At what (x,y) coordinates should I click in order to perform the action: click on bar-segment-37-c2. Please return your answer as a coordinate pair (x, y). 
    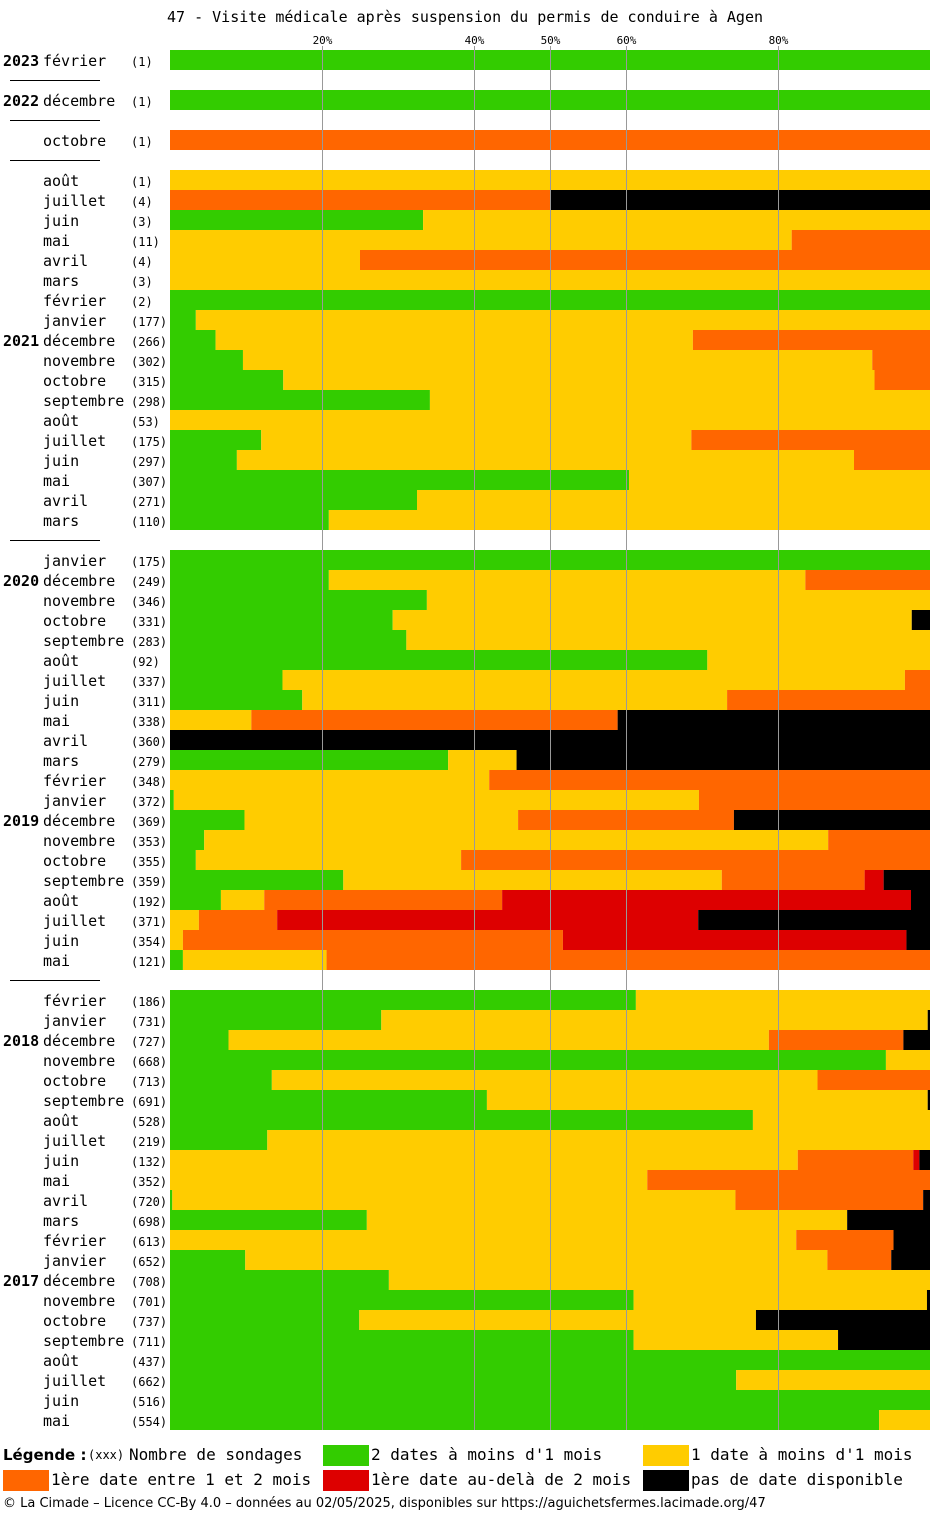
    Looking at the image, I should click on (532, 880).